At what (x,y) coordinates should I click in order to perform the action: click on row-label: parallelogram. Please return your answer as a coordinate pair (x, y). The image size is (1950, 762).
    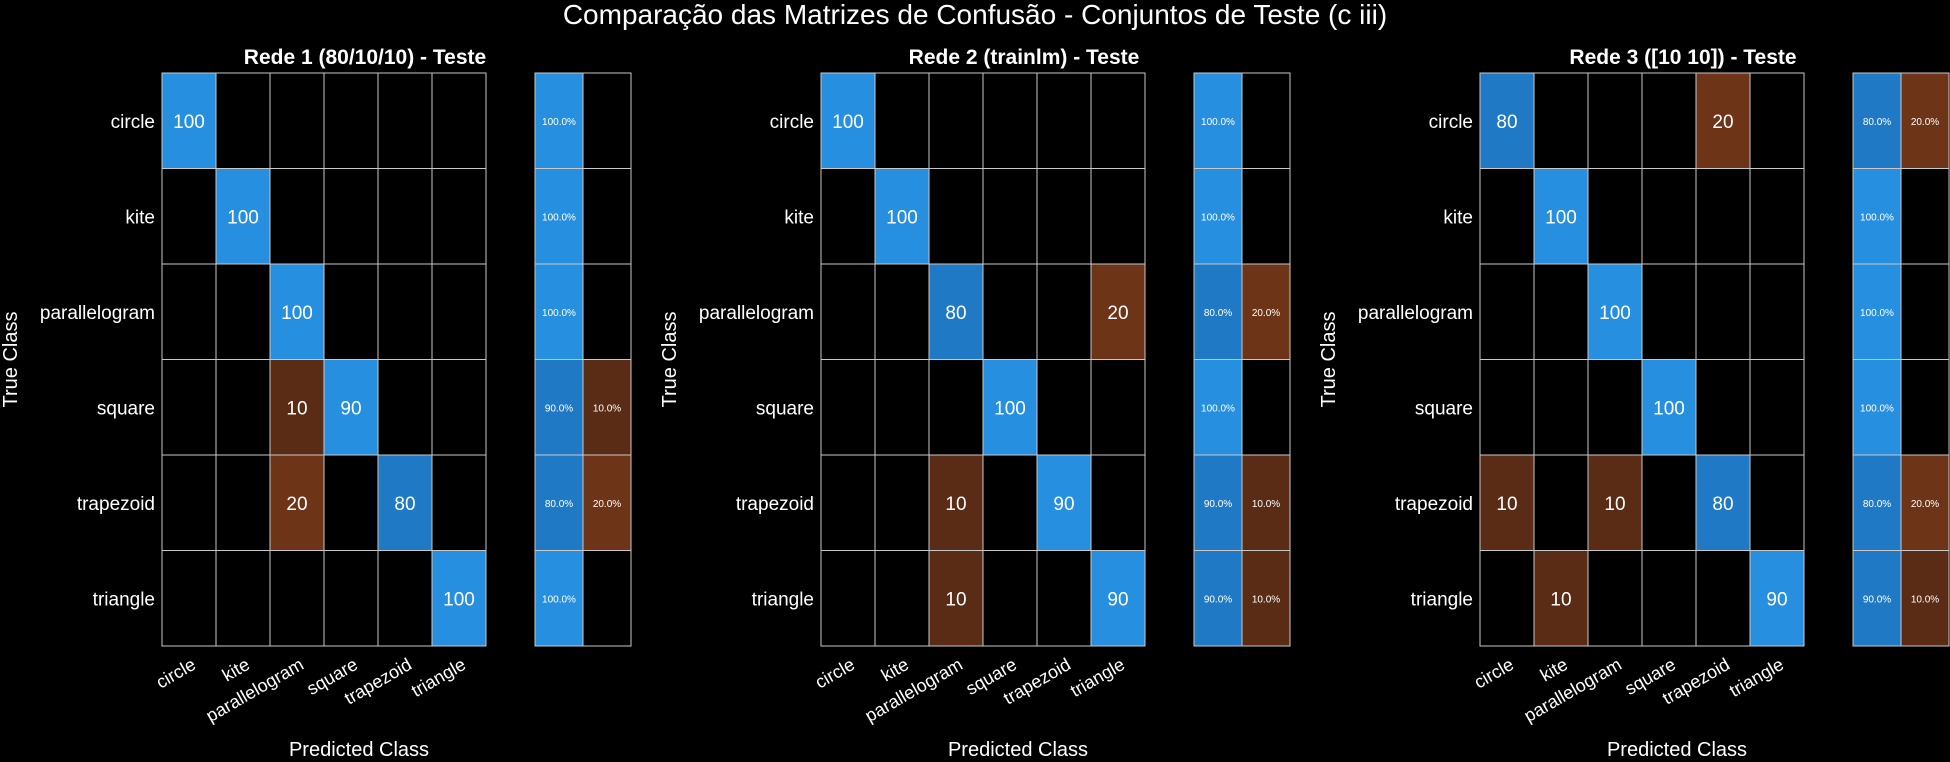
    Looking at the image, I should click on (97, 313).